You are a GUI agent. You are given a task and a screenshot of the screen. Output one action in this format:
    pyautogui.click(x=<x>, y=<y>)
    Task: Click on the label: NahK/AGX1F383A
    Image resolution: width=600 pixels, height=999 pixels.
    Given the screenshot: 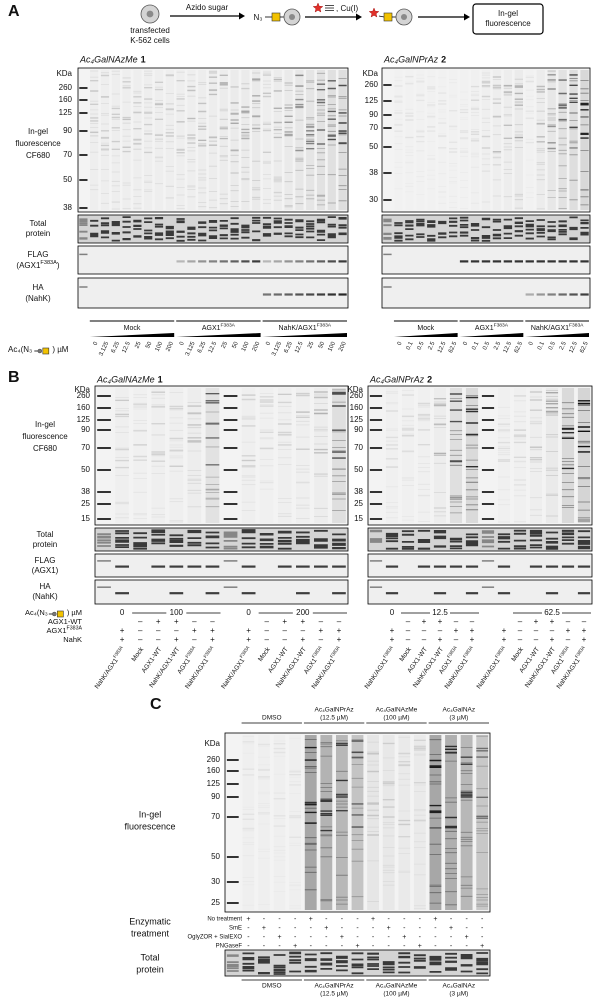 What is the action you would take?
    pyautogui.click(x=236, y=667)
    